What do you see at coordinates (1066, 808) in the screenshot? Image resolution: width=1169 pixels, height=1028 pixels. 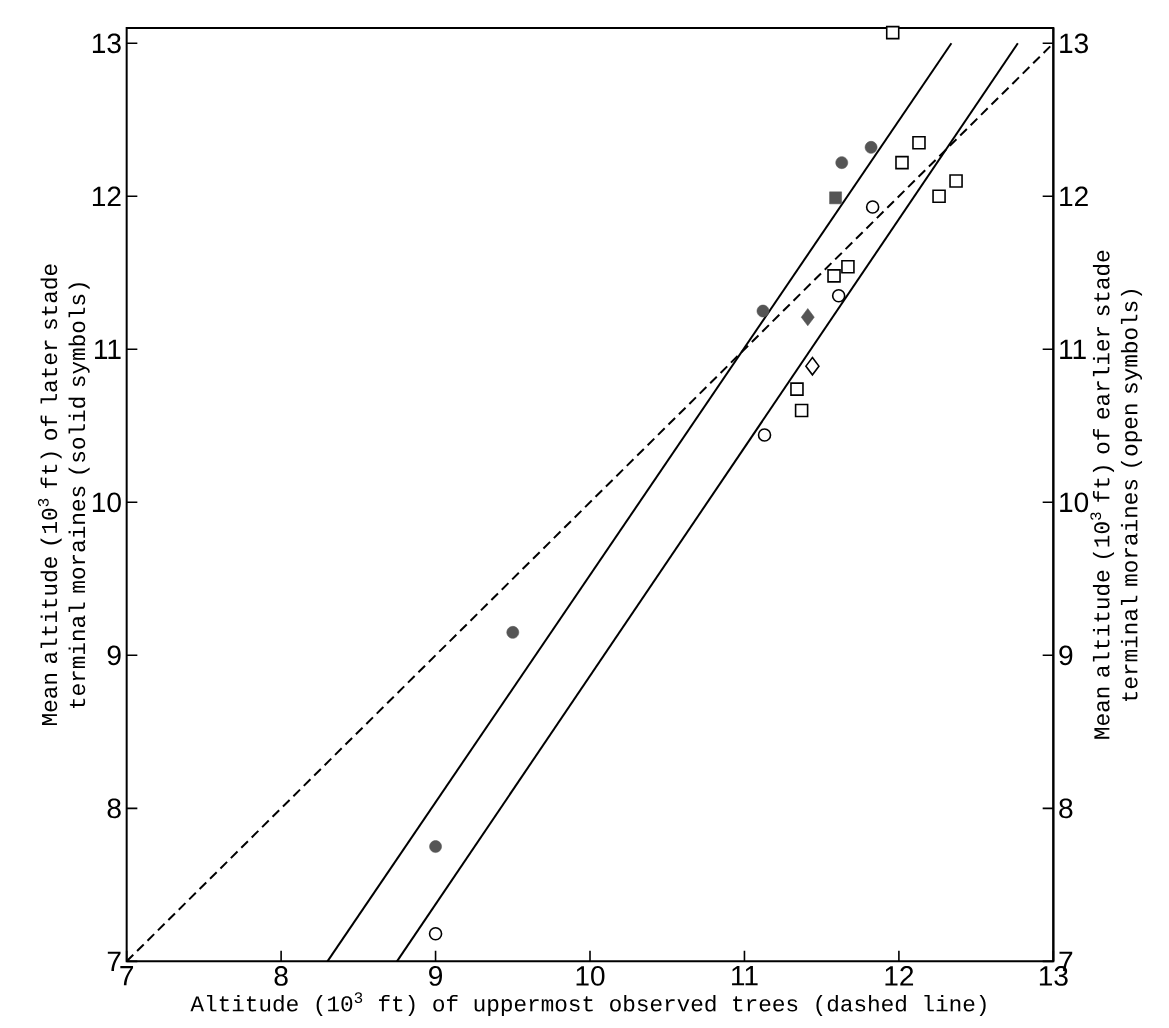 I see `y2-tick-label: 8` at bounding box center [1066, 808].